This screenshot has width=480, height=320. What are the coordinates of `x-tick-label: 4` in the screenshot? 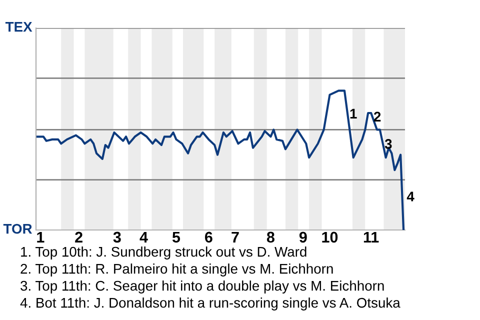 It's located at (144, 237).